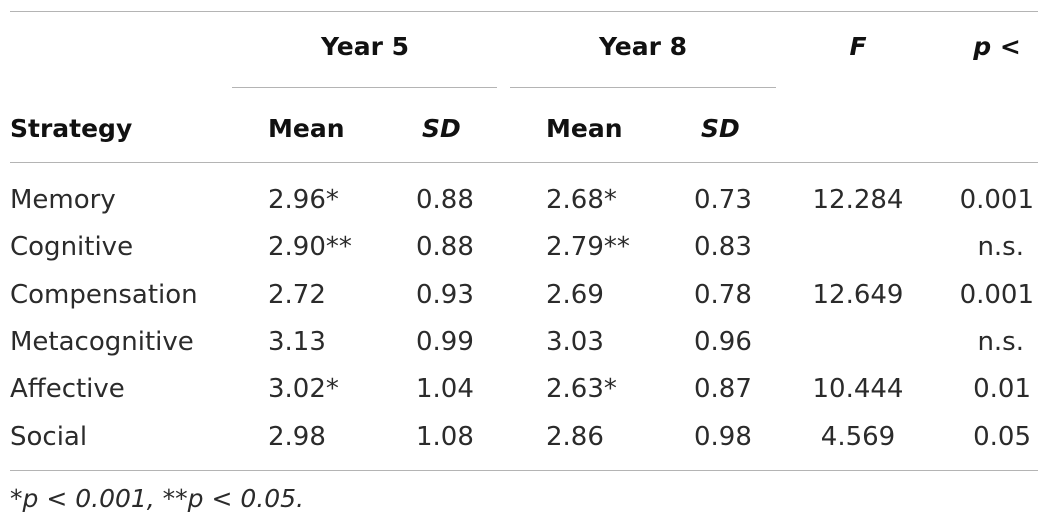 The image size is (1050, 526). What do you see at coordinates (445, 295) in the screenshot?
I see `row-year5-sd: 0.93` at bounding box center [445, 295].